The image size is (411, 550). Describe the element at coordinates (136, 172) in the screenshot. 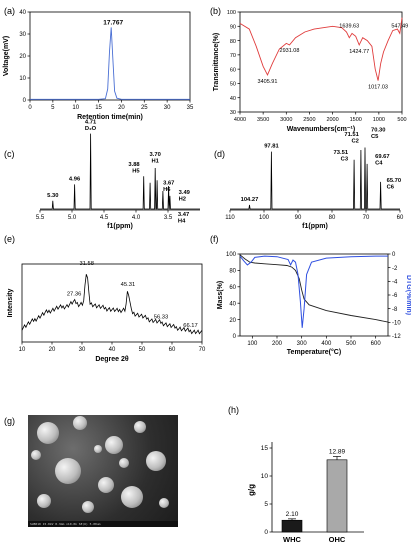

I see `peak-label: H5` at that location.